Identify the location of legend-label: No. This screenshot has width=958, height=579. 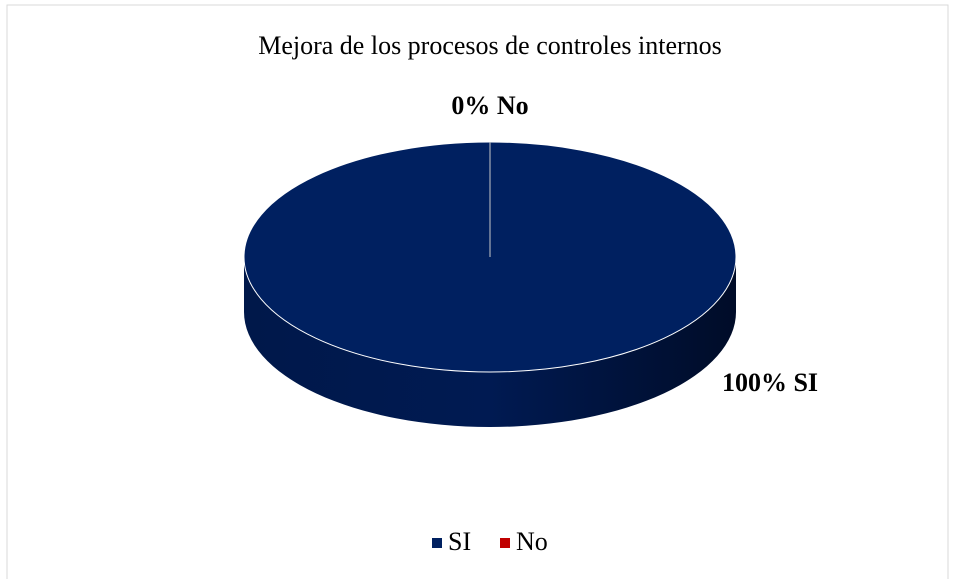
(532, 541).